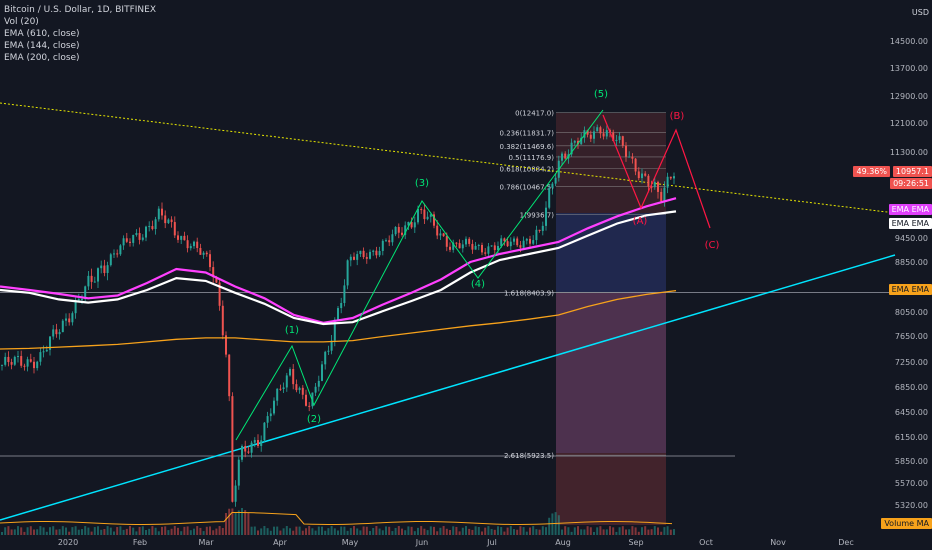  I want to click on indicator-ema-610: EMA (610, close), so click(42, 34).